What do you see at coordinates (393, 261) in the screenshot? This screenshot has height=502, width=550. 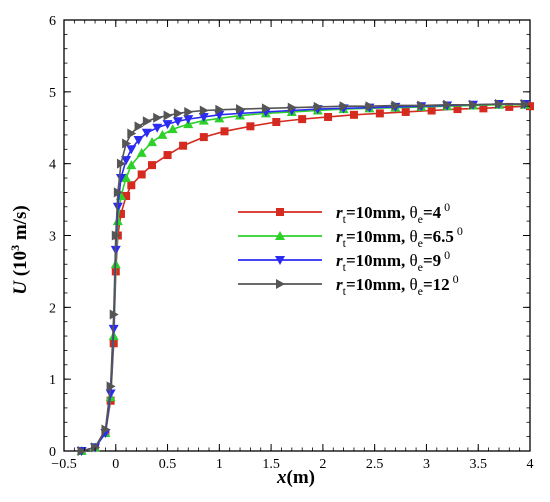 I see `legend-label: rt=10mm, θe=9 0` at bounding box center [393, 261].